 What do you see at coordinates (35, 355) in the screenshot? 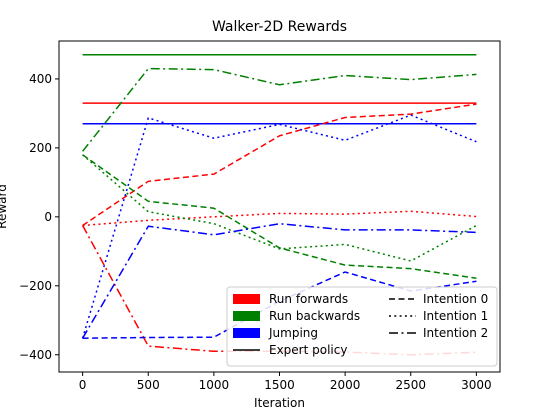
I see `y-tick-label: −400` at bounding box center [35, 355].